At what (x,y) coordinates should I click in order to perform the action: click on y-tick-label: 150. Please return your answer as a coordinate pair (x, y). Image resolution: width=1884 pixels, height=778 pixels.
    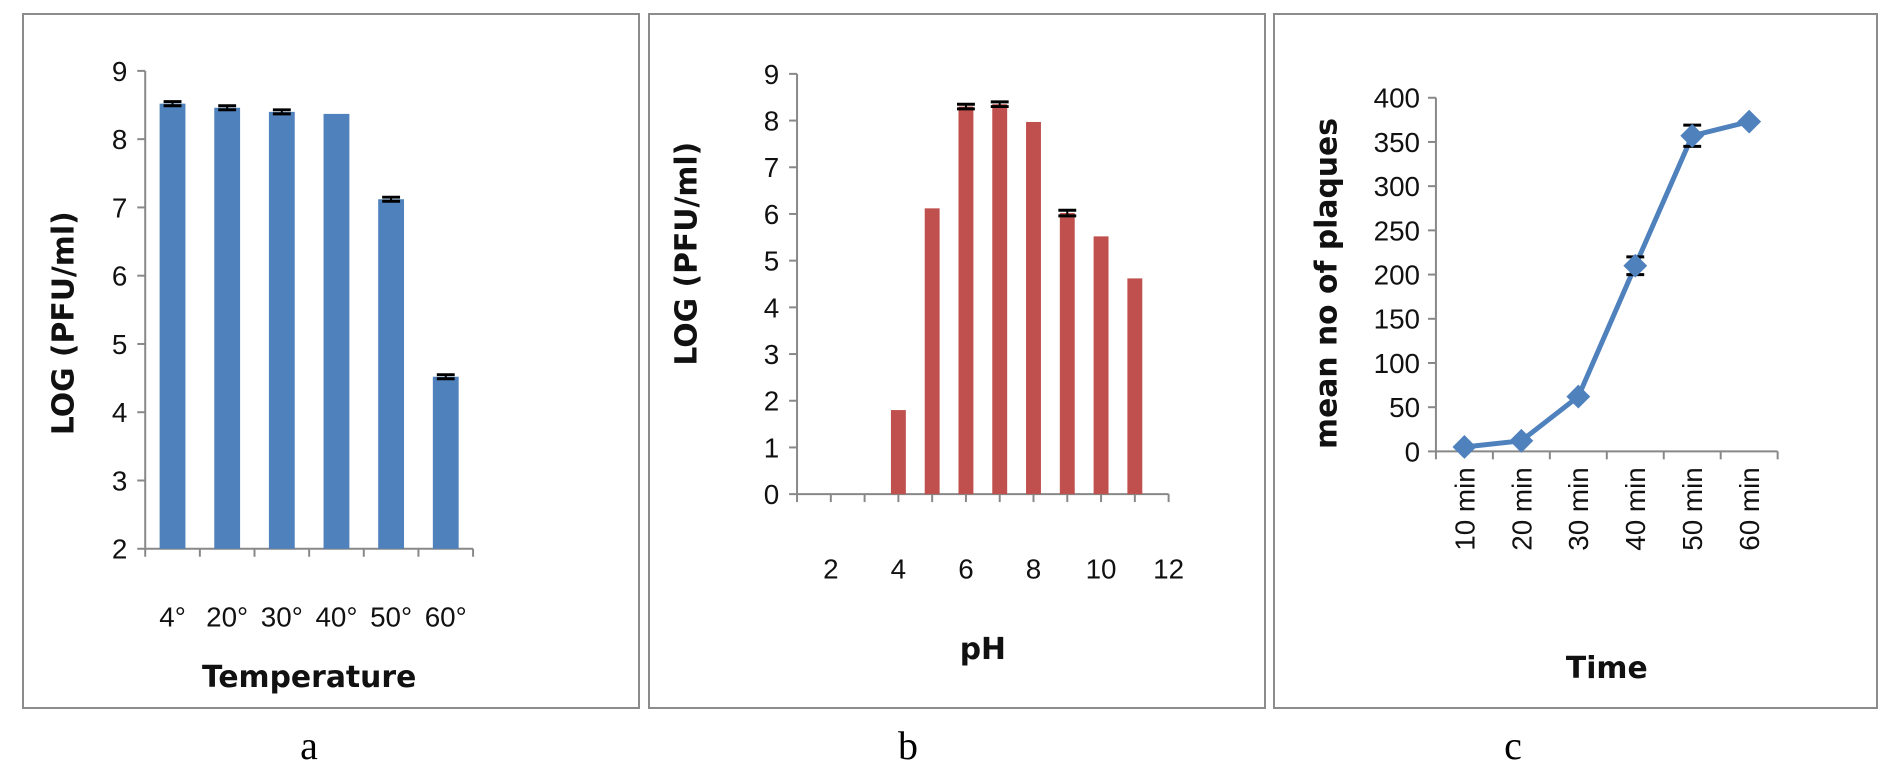
    Looking at the image, I should click on (1397, 319).